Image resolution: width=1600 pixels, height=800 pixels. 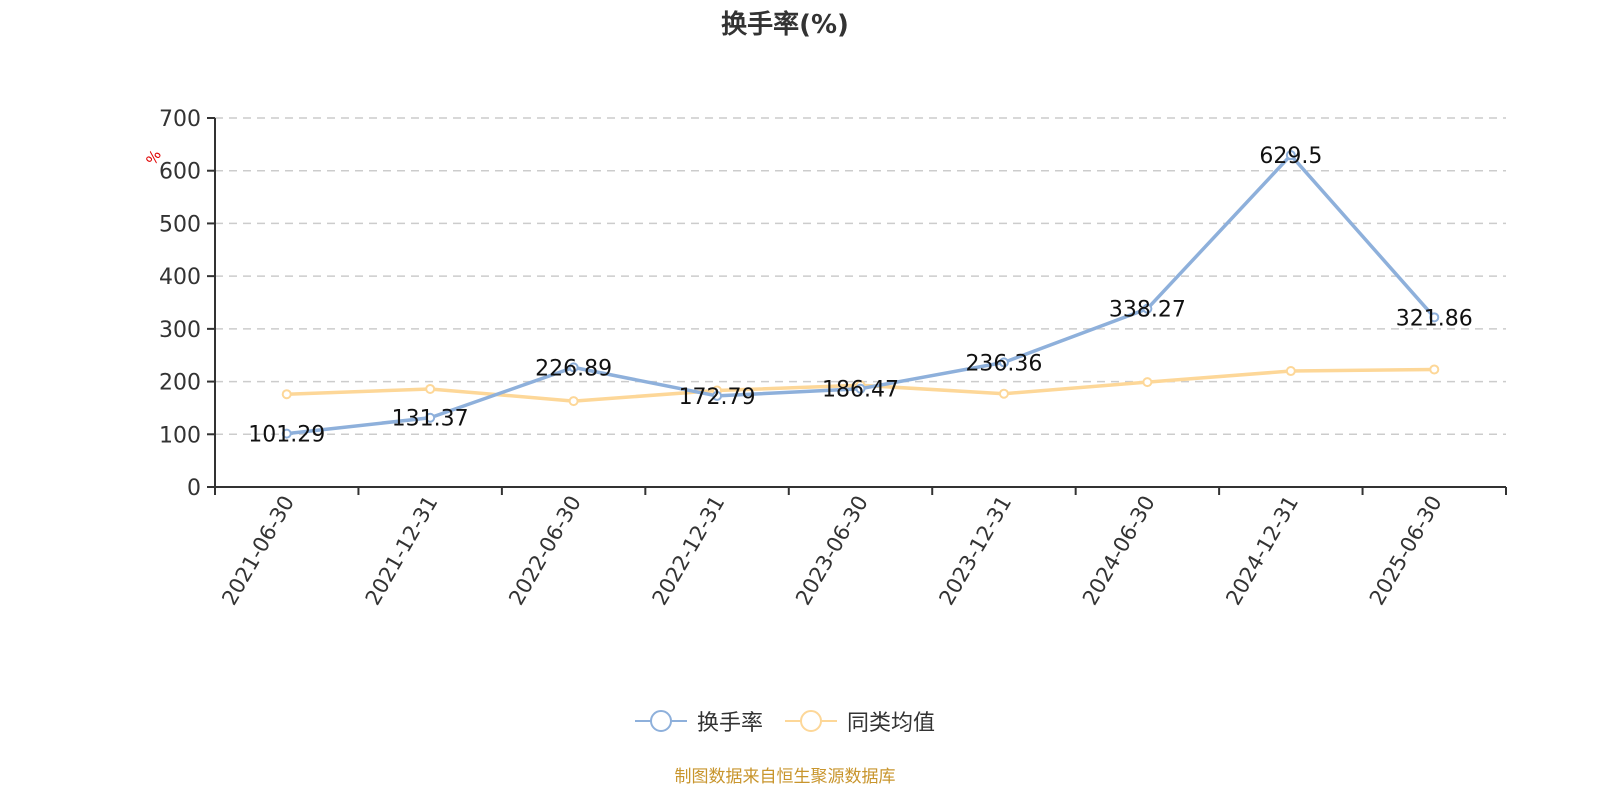 I want to click on data-label: 338.27, so click(x=1147, y=310).